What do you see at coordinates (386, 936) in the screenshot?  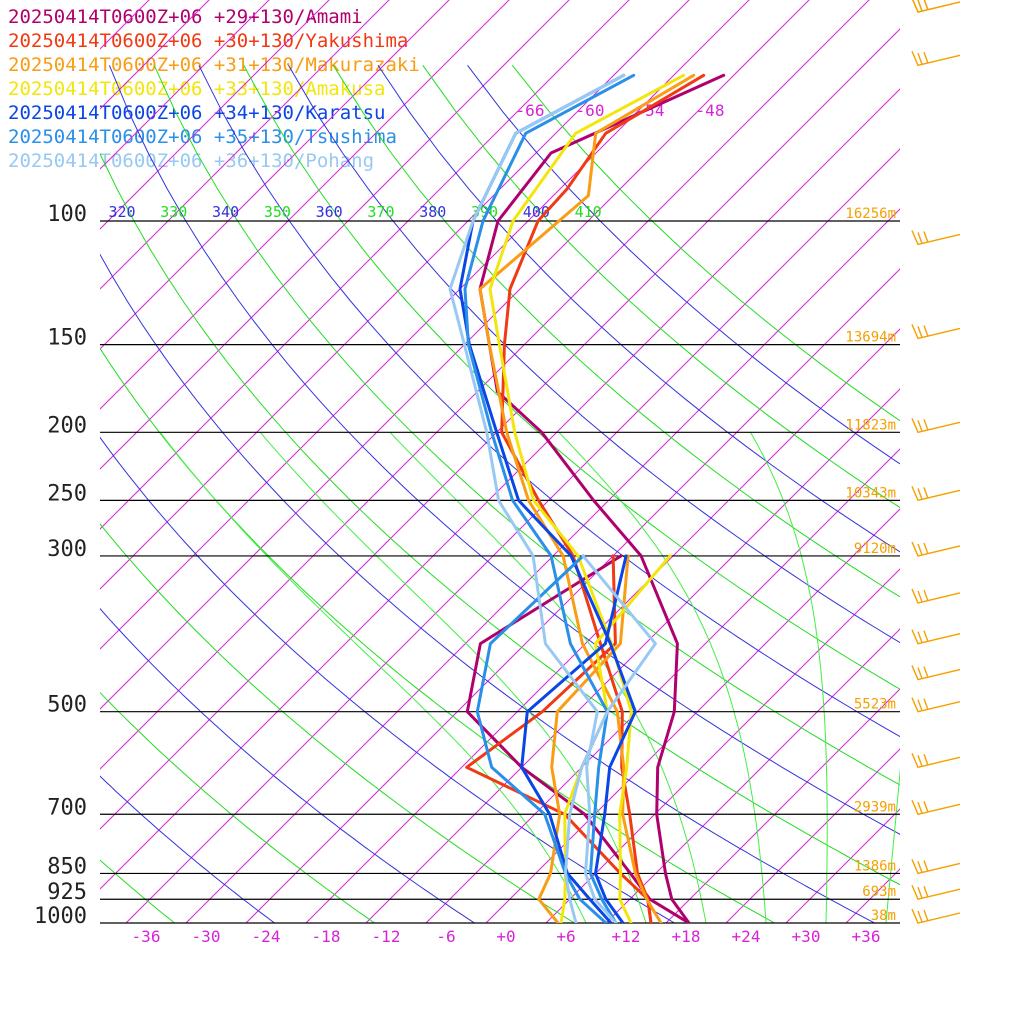 I see `x-tick-label: -12` at bounding box center [386, 936].